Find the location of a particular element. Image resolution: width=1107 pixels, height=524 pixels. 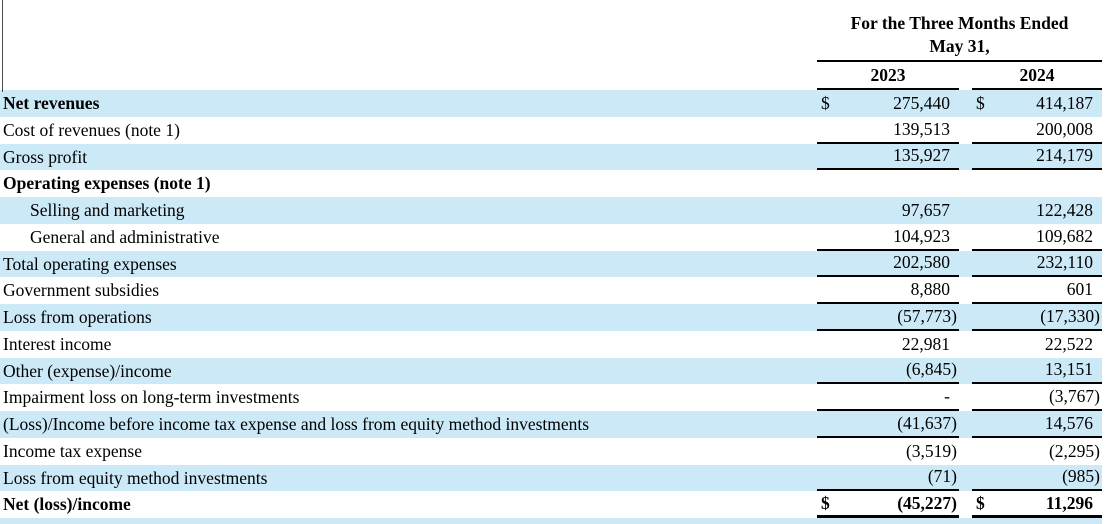

value-2024: 214,179 is located at coordinates (1064, 155).